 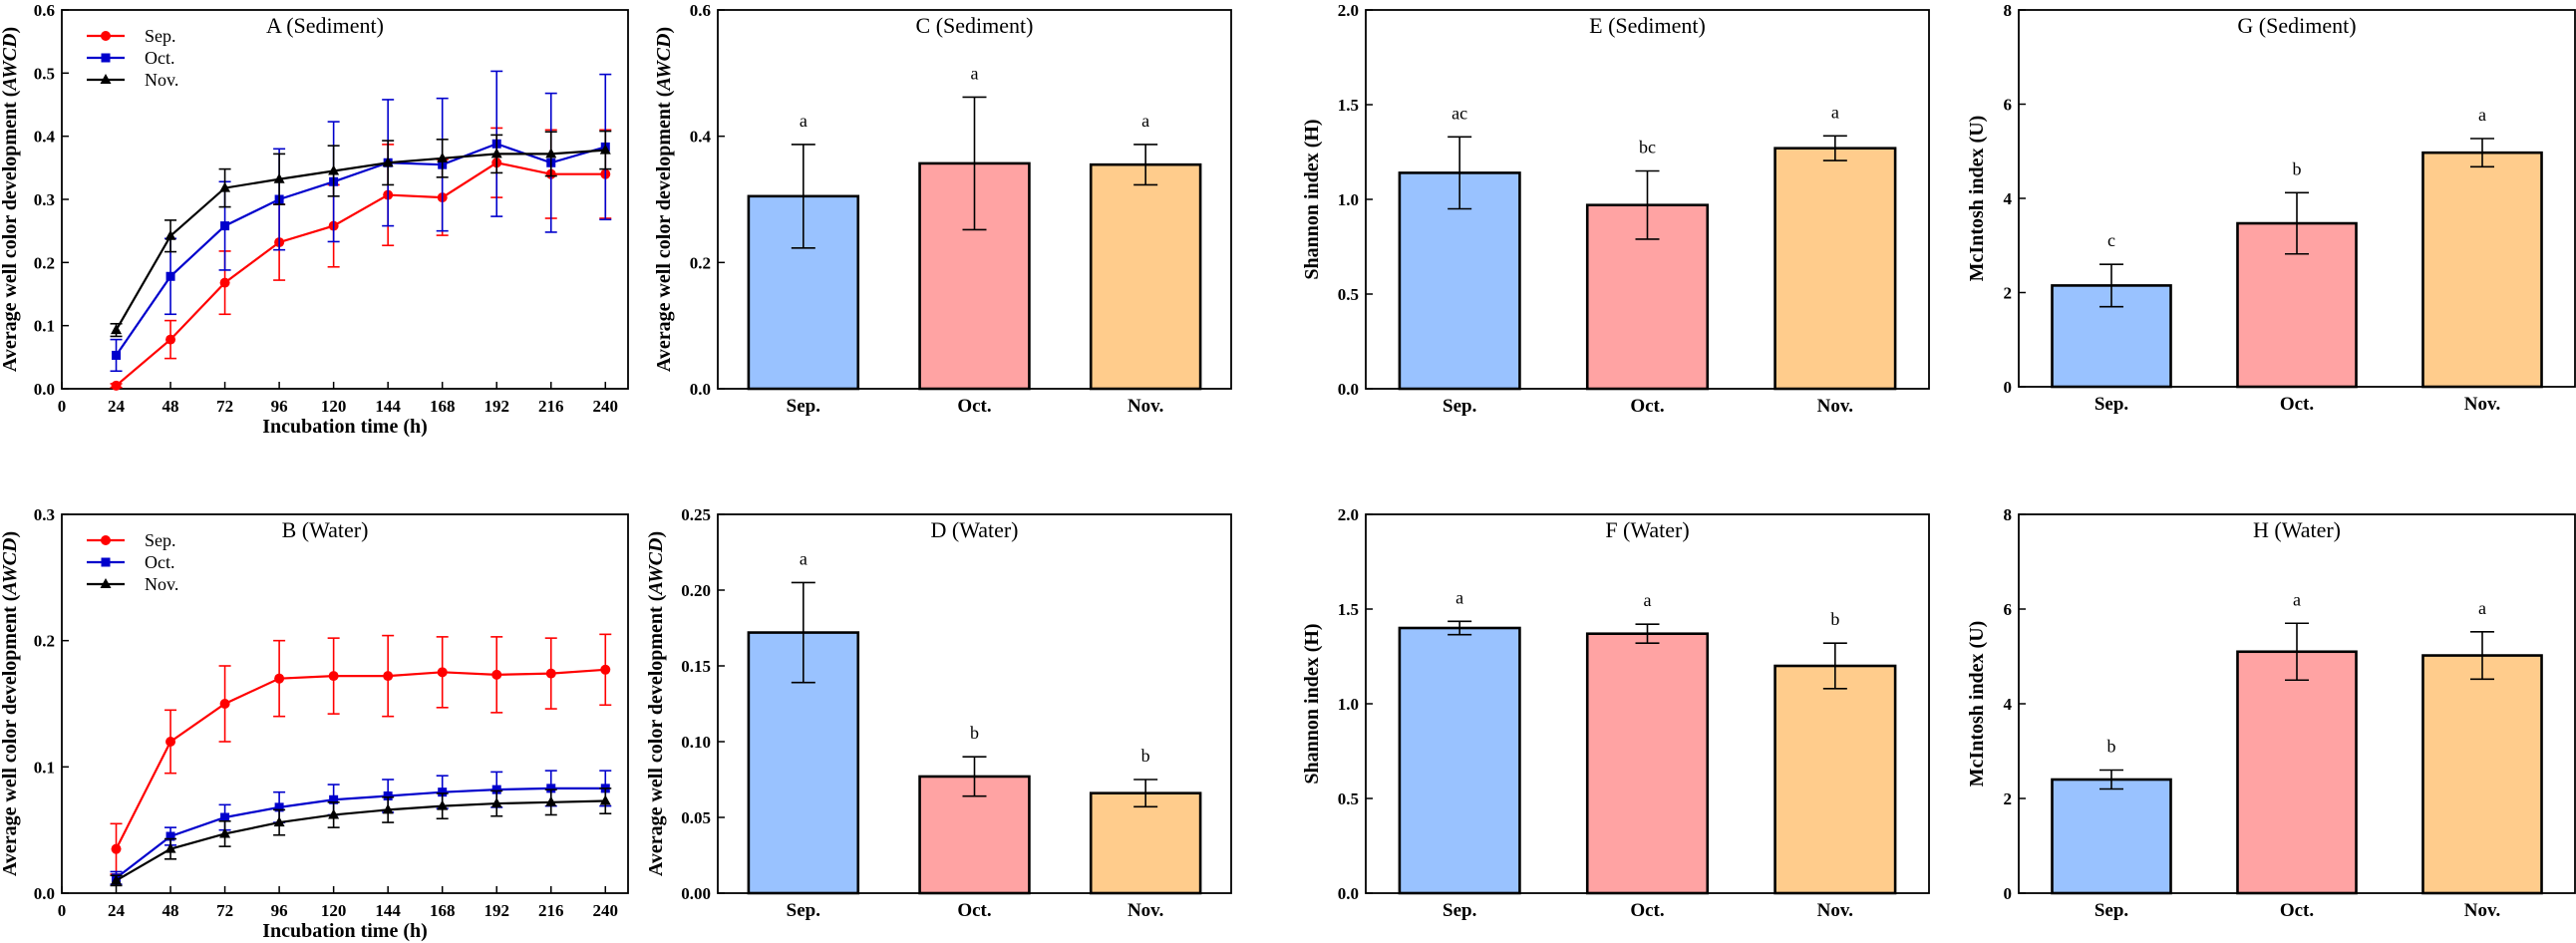 What do you see at coordinates (2111, 240) in the screenshot?
I see `significance-letter: c` at bounding box center [2111, 240].